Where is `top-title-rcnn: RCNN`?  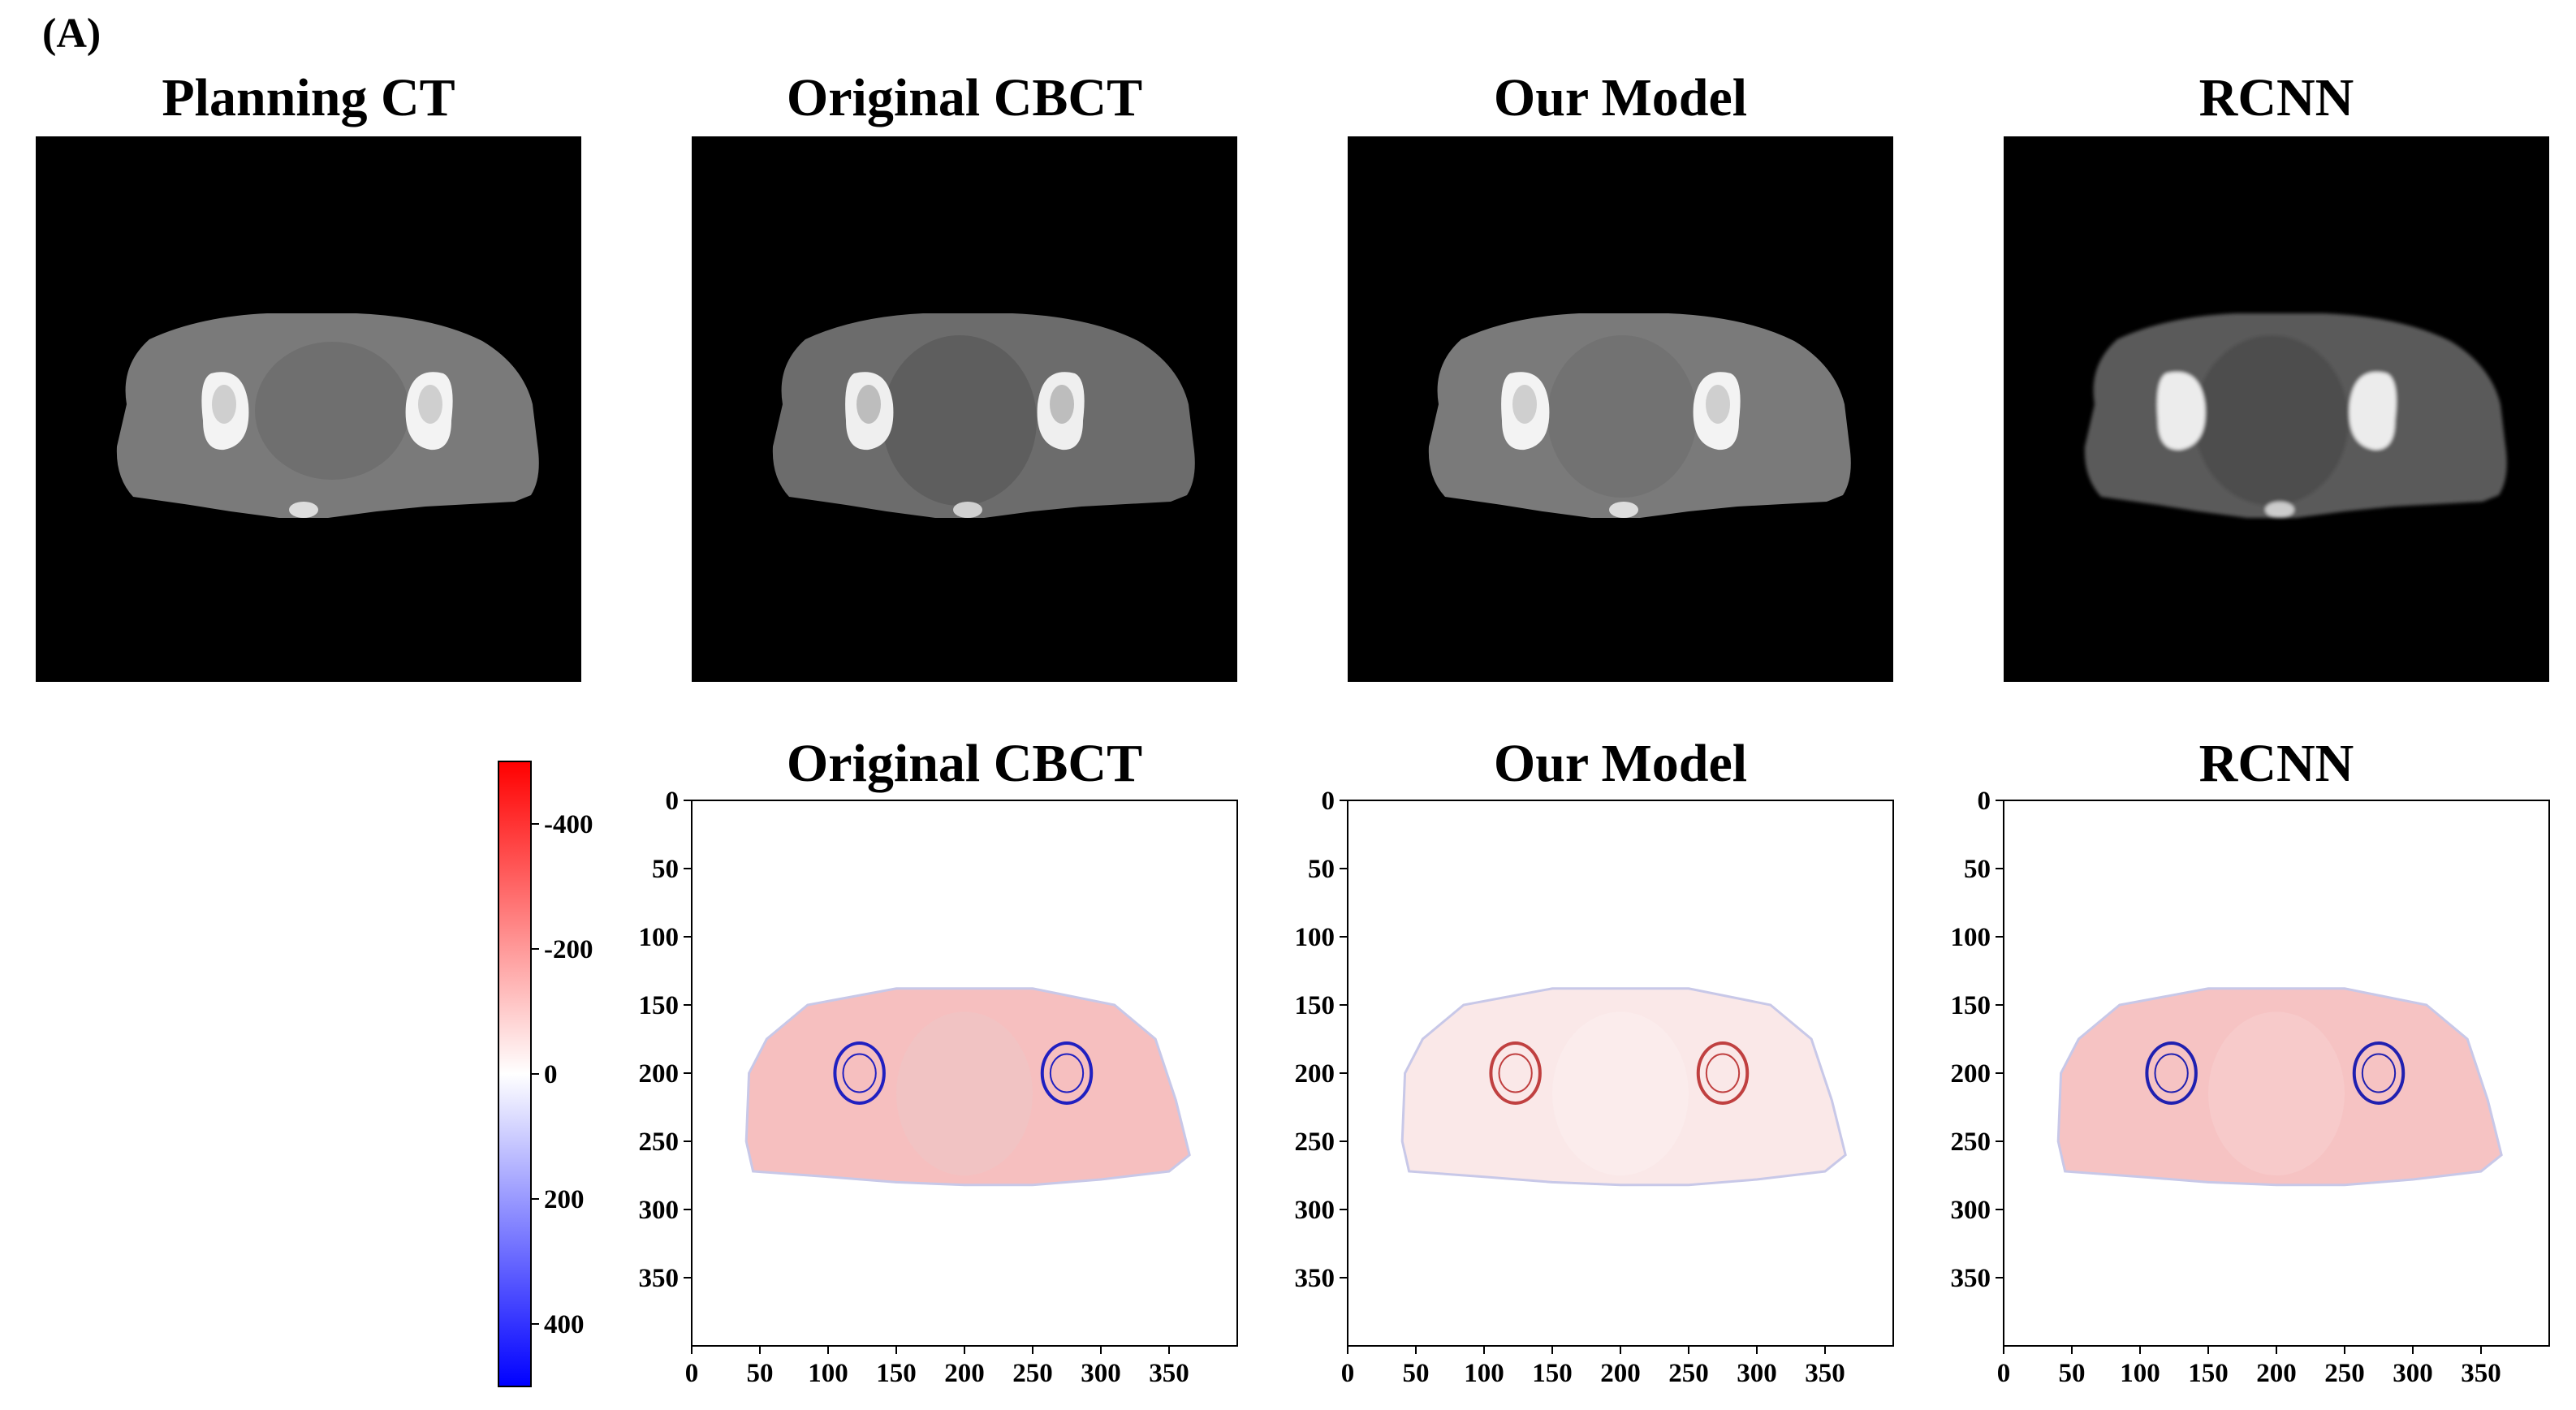 top-title-rcnn: RCNN is located at coordinates (2276, 97).